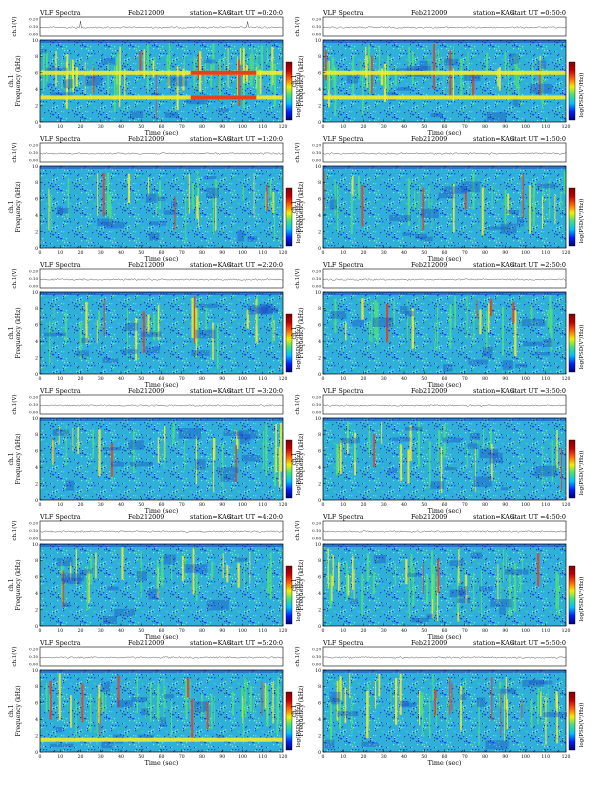 The image size is (612, 792). What do you see at coordinates (36, 594) in the screenshot?
I see `y-tick-label: 4` at bounding box center [36, 594].